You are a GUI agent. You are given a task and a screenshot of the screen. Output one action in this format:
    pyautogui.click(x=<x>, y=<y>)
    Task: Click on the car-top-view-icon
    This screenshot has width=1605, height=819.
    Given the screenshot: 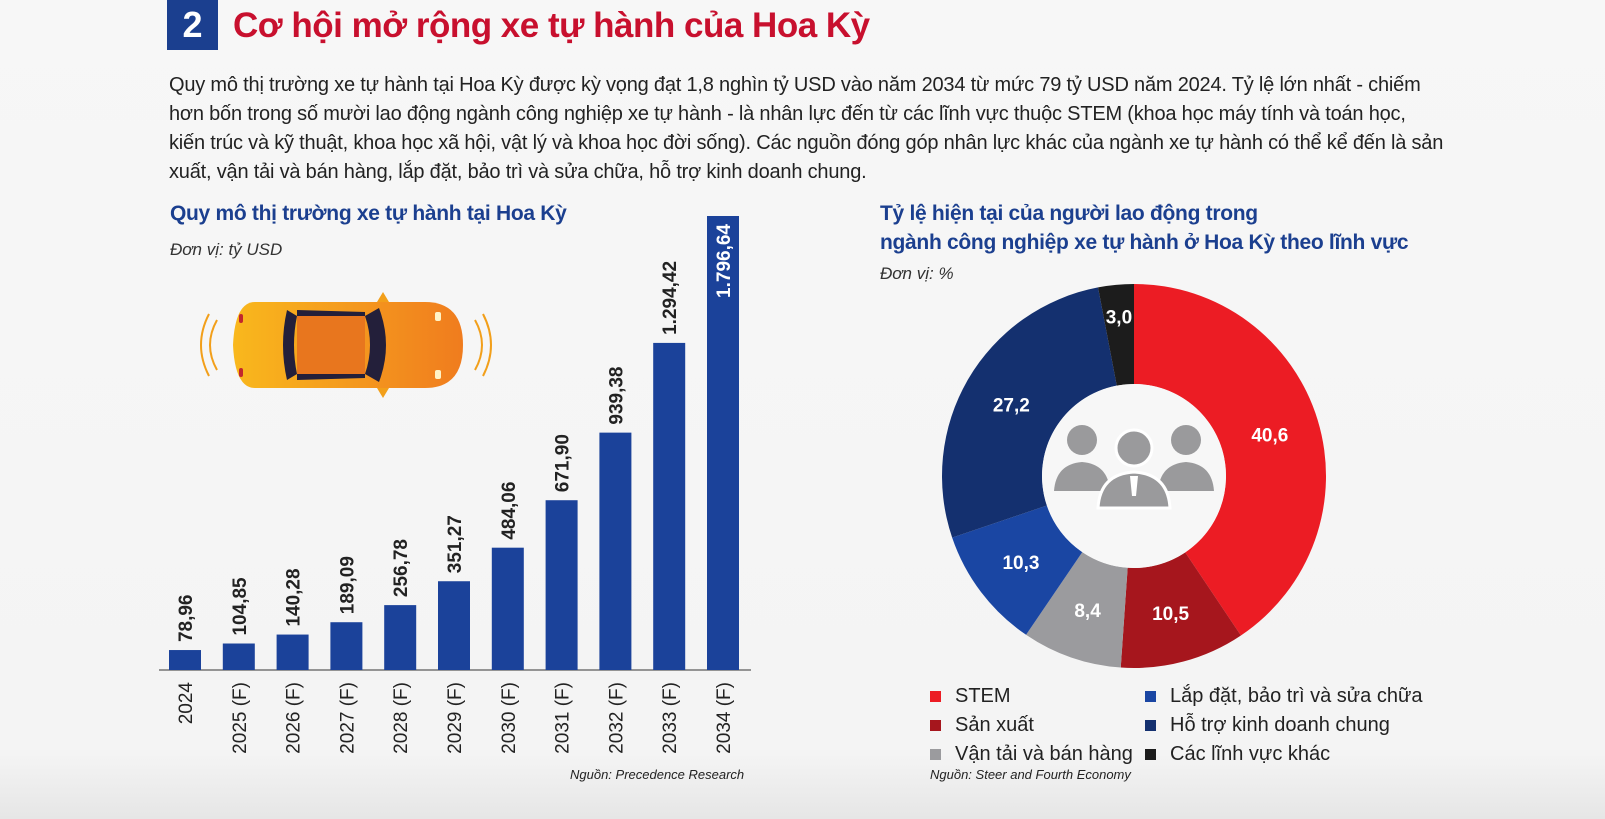 What is the action you would take?
    pyautogui.click(x=346, y=345)
    